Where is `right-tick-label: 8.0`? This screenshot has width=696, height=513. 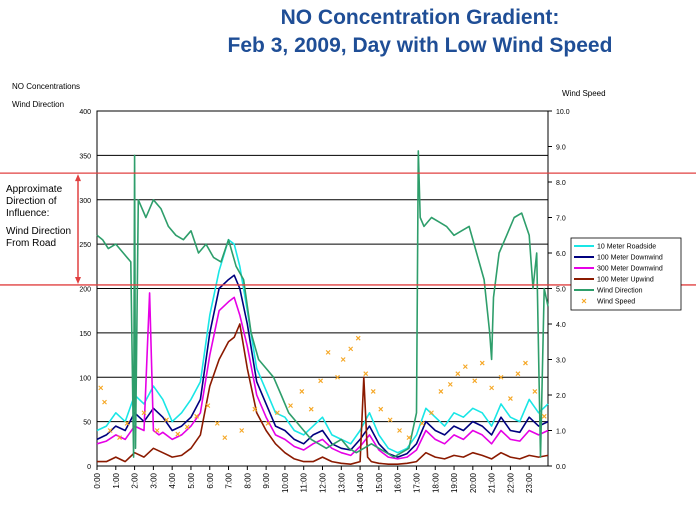
right-tick-label: 8.0 is located at coordinates (561, 183).